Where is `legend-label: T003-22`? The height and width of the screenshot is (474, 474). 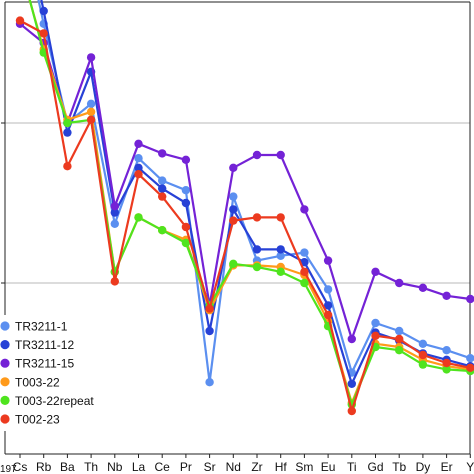 legend-label: T003-22 is located at coordinates (37, 382).